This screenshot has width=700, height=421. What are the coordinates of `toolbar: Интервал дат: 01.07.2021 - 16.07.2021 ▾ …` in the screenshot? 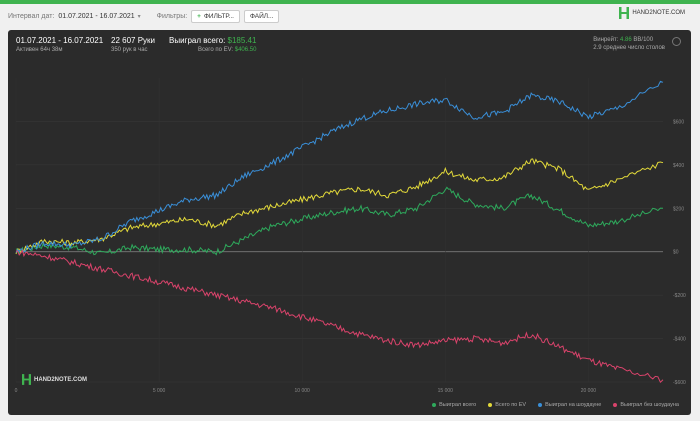 It's located at (350, 16).